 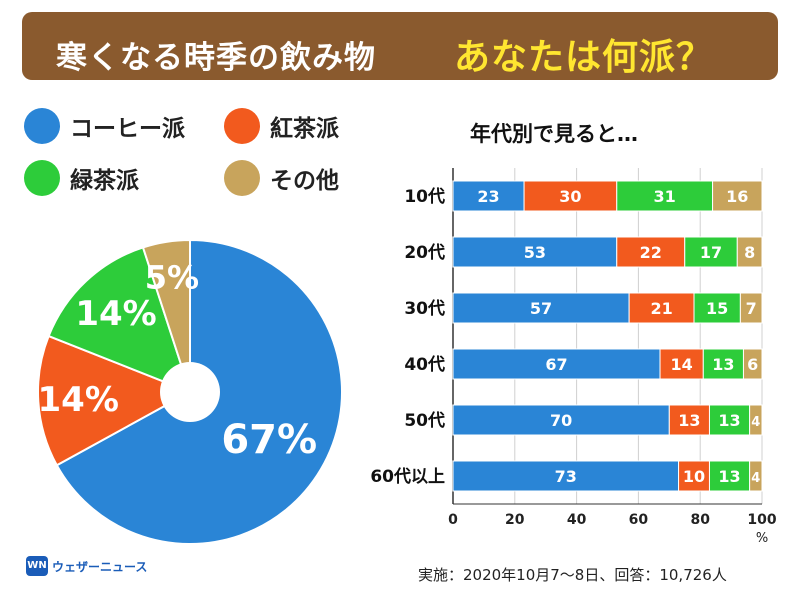 I want to click on y-category-label: 40代, so click(x=424, y=364).